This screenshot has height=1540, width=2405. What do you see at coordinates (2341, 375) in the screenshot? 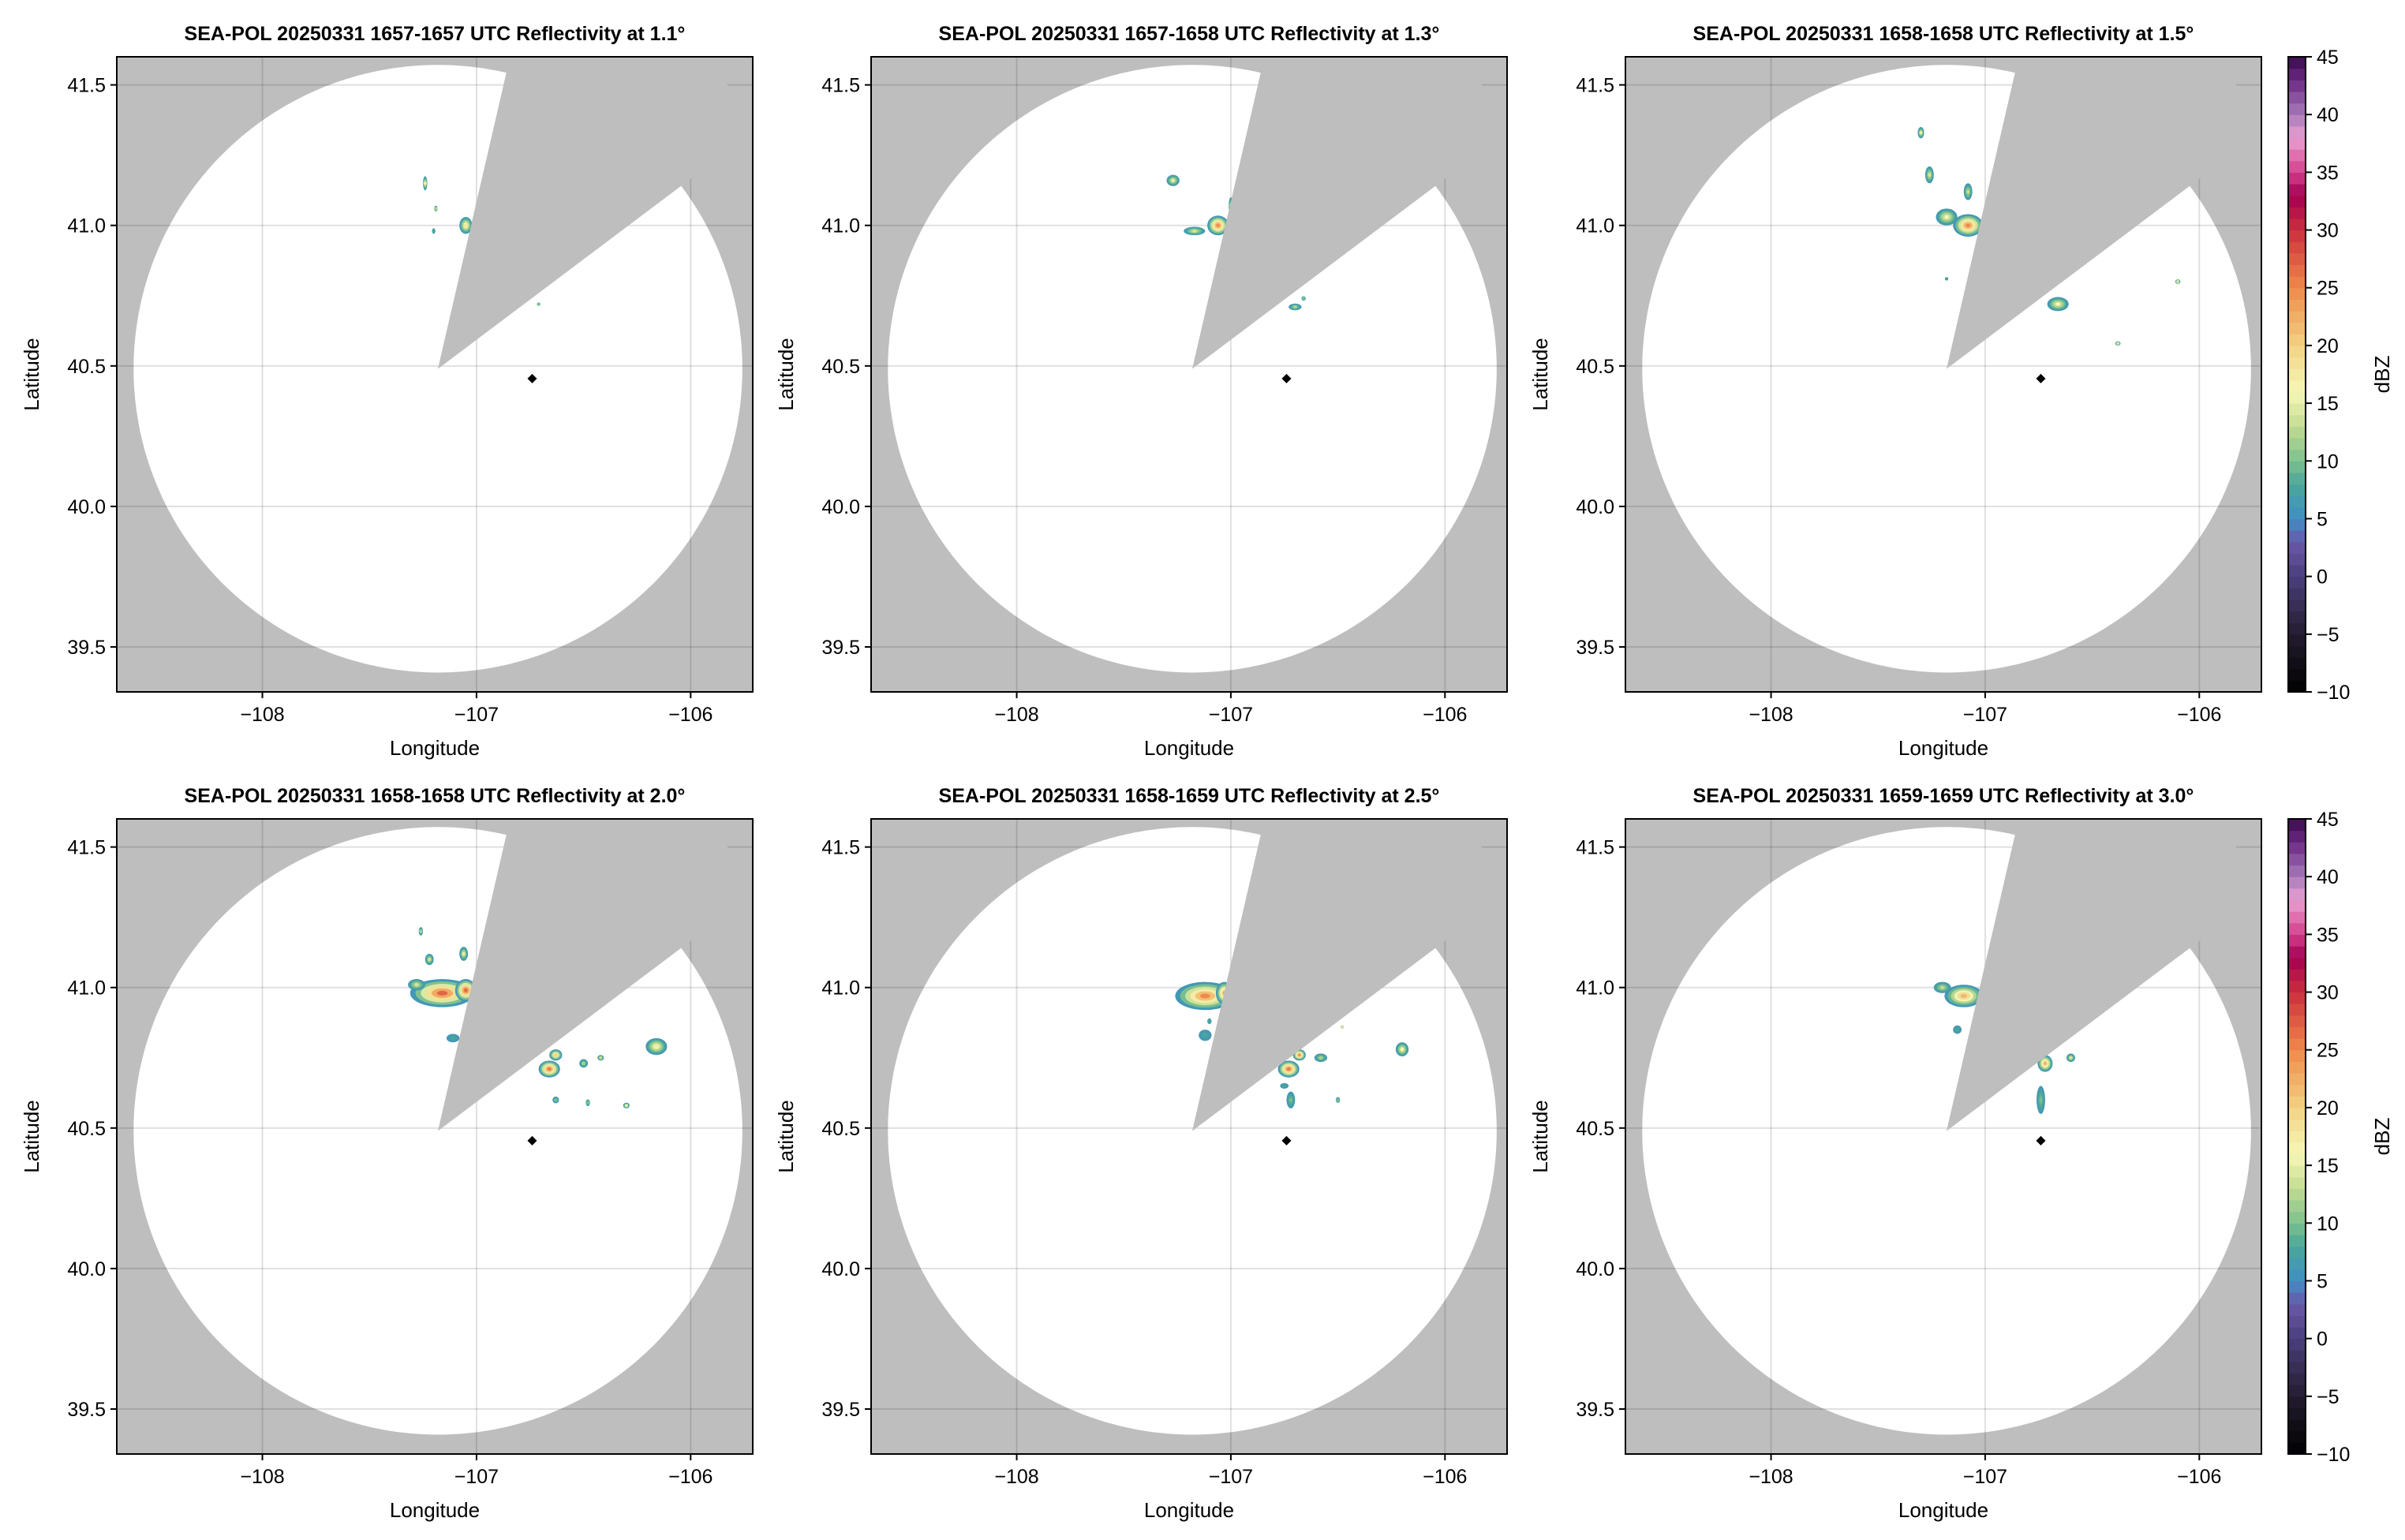
I see `colorbar-1: −10 −5 0 5 10 15 20 25 30 35 40 45 dBZ` at bounding box center [2341, 375].